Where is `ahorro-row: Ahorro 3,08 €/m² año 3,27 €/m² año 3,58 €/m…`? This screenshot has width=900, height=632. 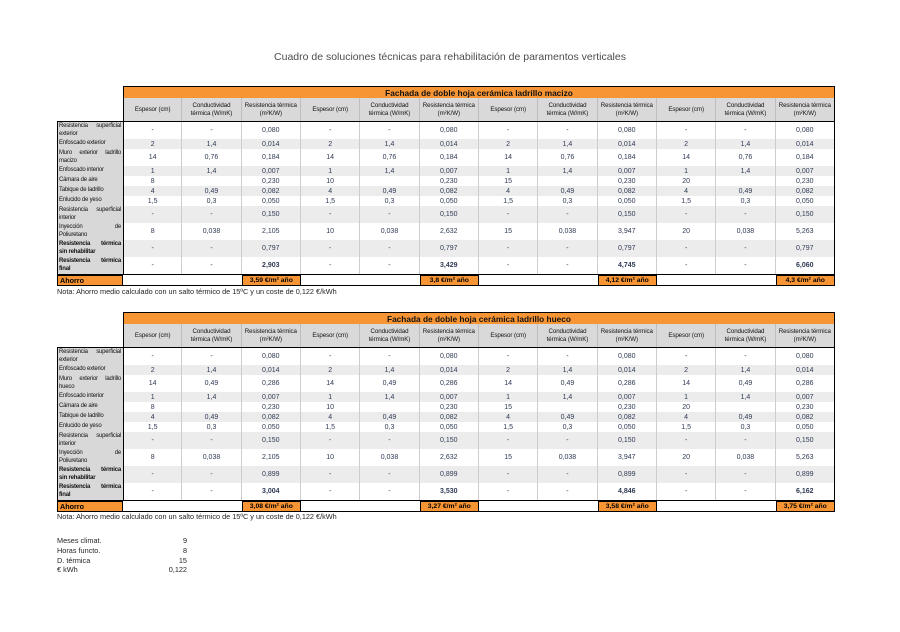
ahorro-row: Ahorro 3,08 €/m² año 3,27 €/m² año 3,58 €/m… is located at coordinates (446, 506).